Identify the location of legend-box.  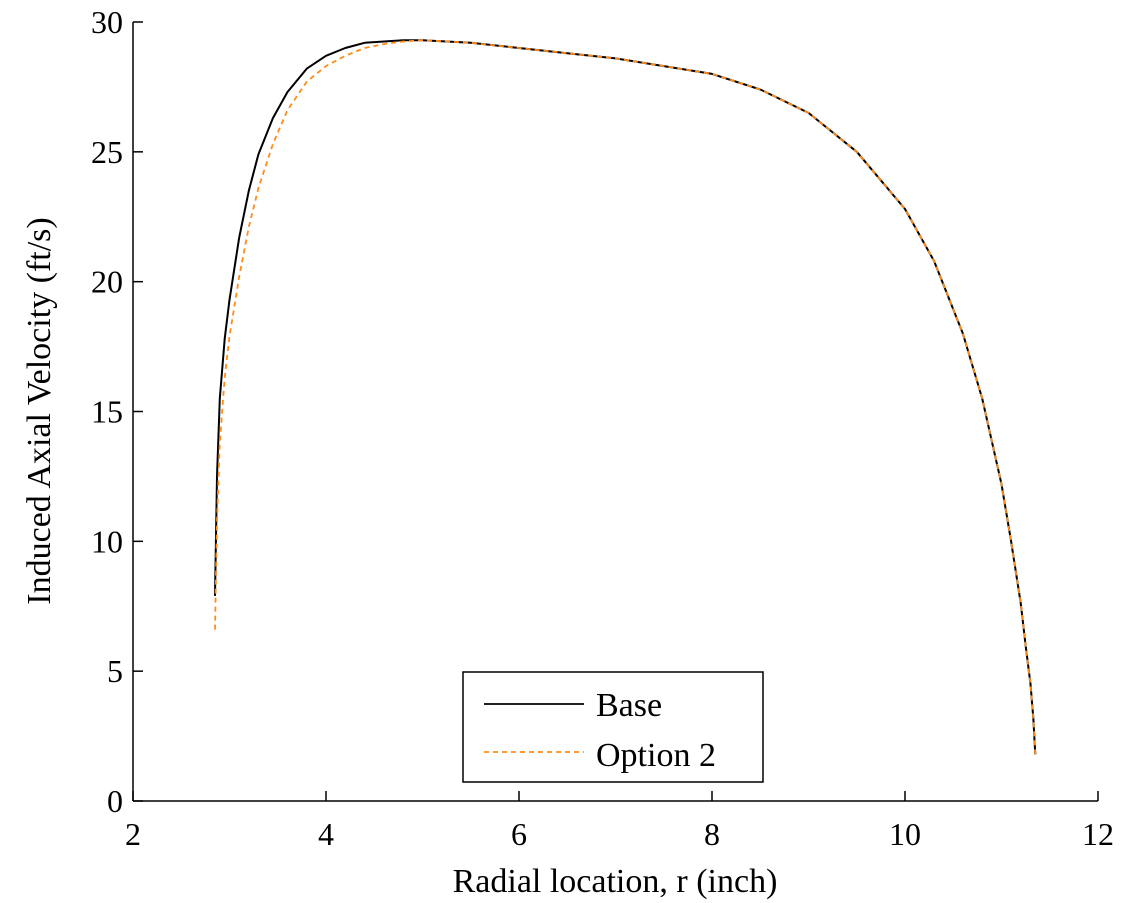
(613, 727).